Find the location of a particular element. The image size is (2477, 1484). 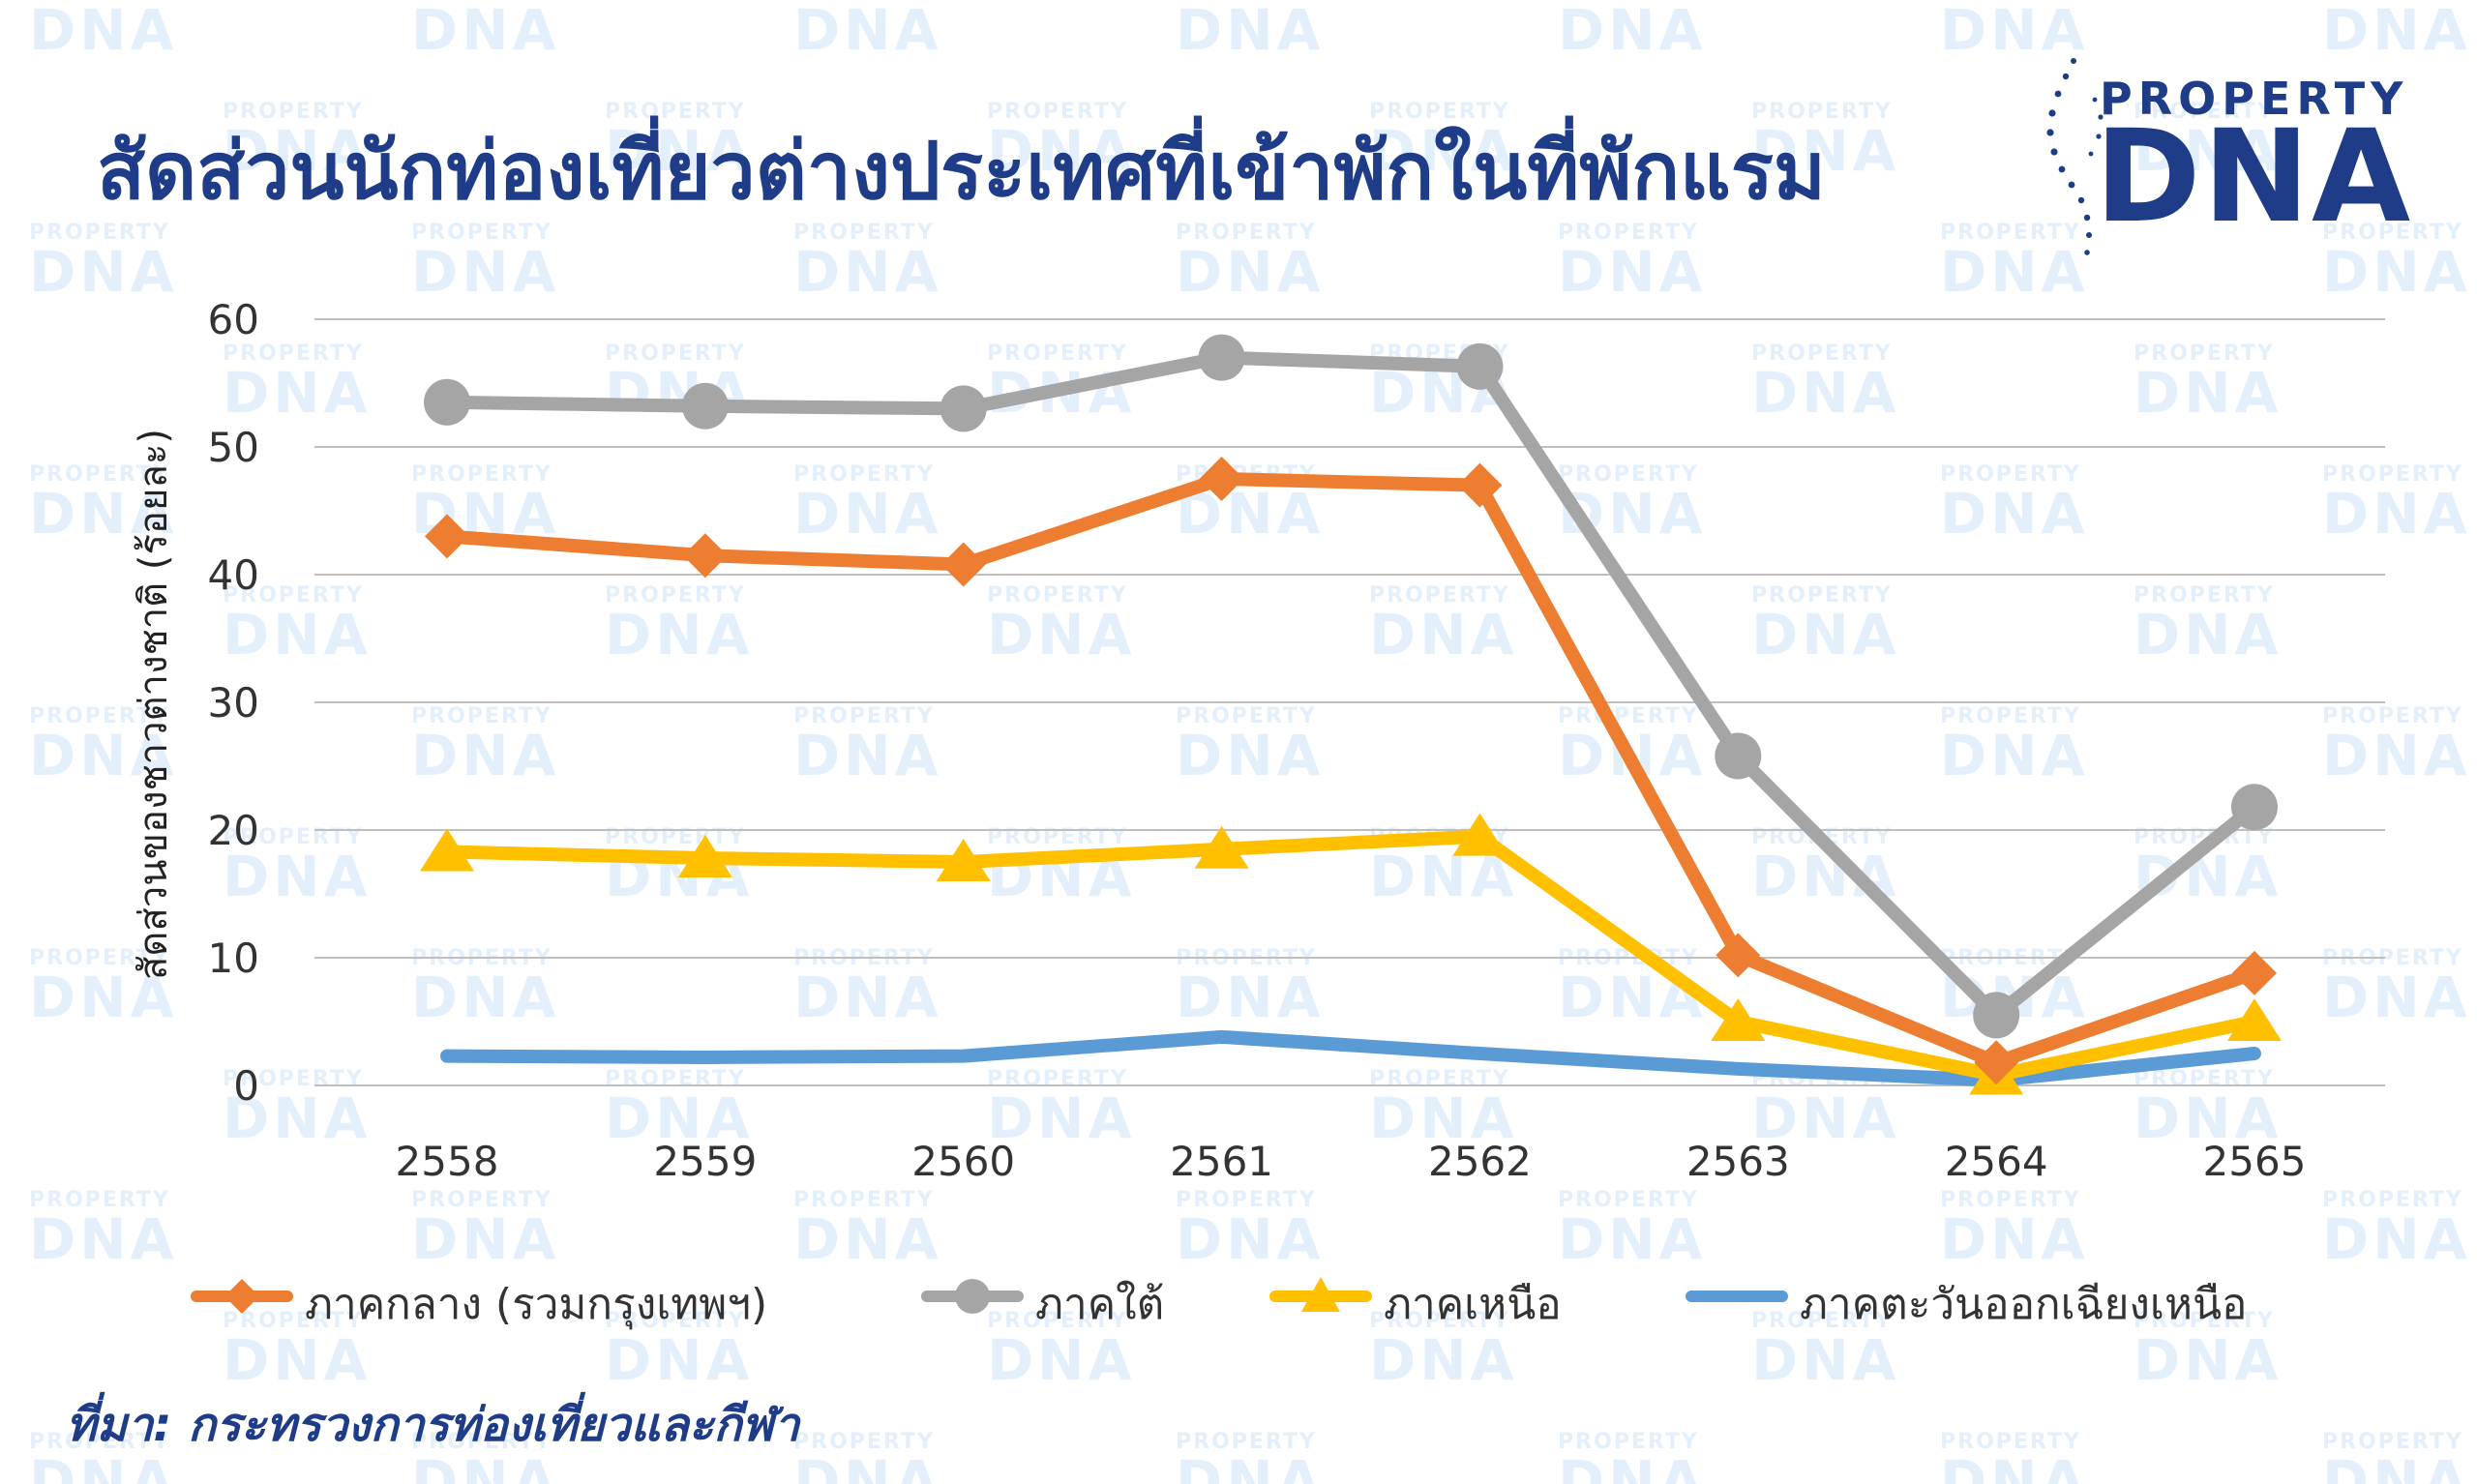

legend-swatch-northeast is located at coordinates (1737, 1296).